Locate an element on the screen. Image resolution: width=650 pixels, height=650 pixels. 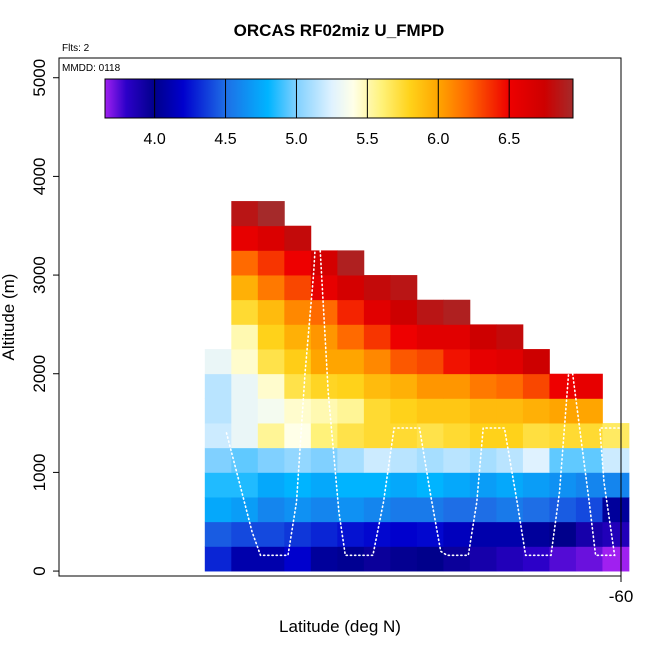
y-tick-label: 4000 is located at coordinates (39, 176).